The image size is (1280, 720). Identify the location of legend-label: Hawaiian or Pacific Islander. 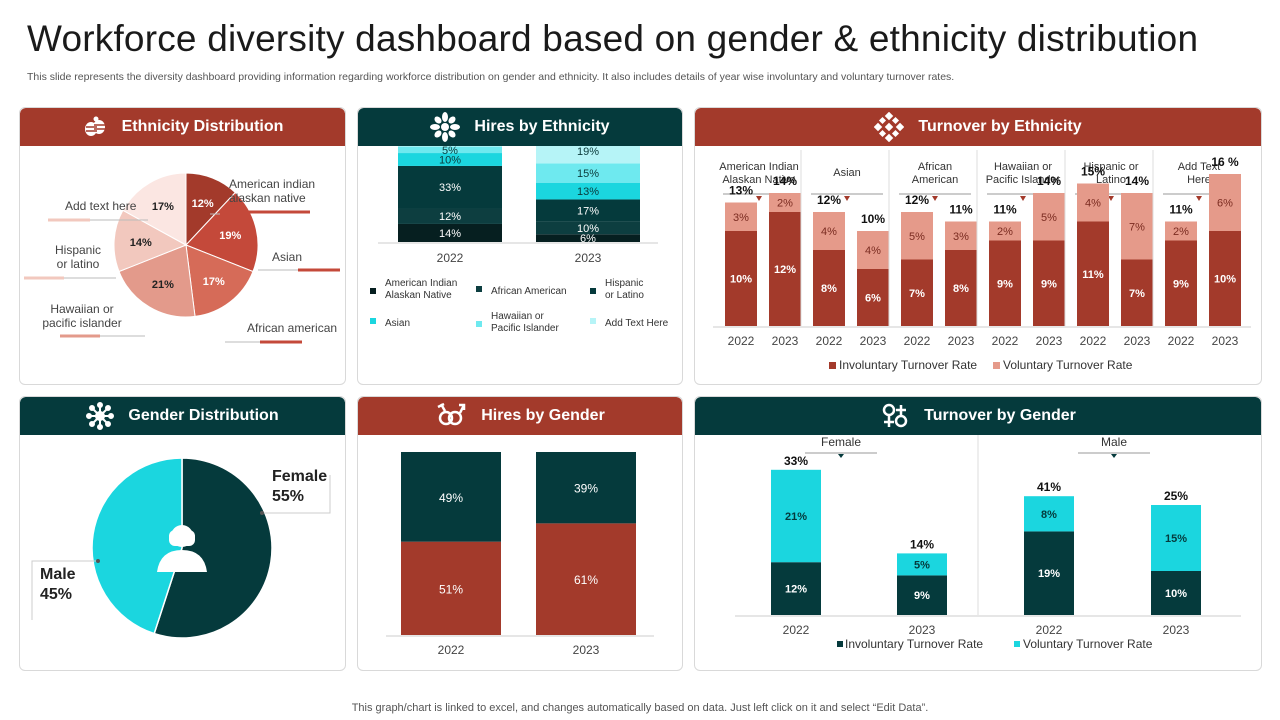
(525, 322).